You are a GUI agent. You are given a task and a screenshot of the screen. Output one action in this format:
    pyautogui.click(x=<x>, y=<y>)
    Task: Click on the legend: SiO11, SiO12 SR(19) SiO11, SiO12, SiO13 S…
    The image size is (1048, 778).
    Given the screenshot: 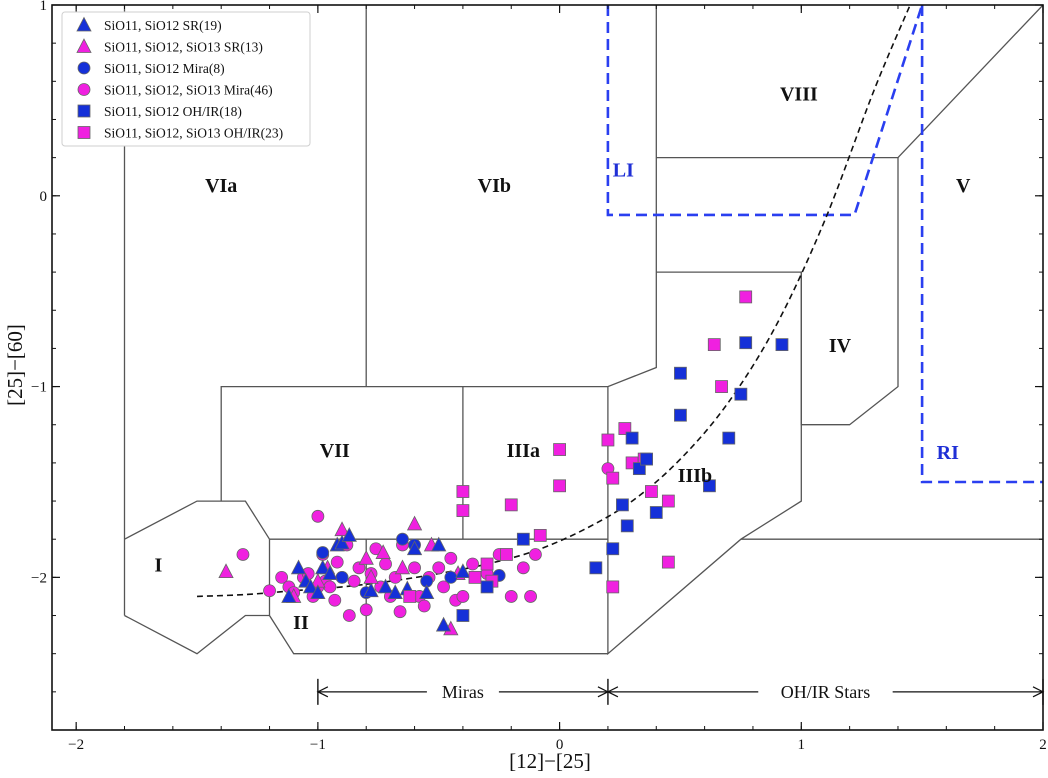 What is the action you would take?
    pyautogui.click(x=186, y=79)
    